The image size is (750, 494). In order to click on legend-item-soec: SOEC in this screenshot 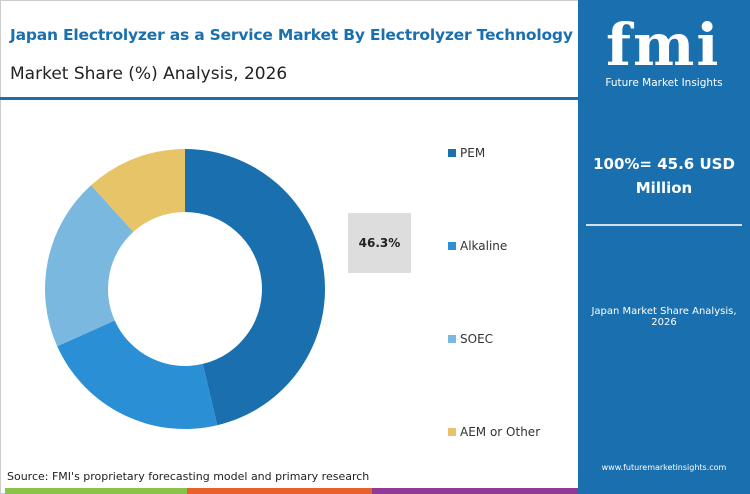, I will do `click(470, 339)`.